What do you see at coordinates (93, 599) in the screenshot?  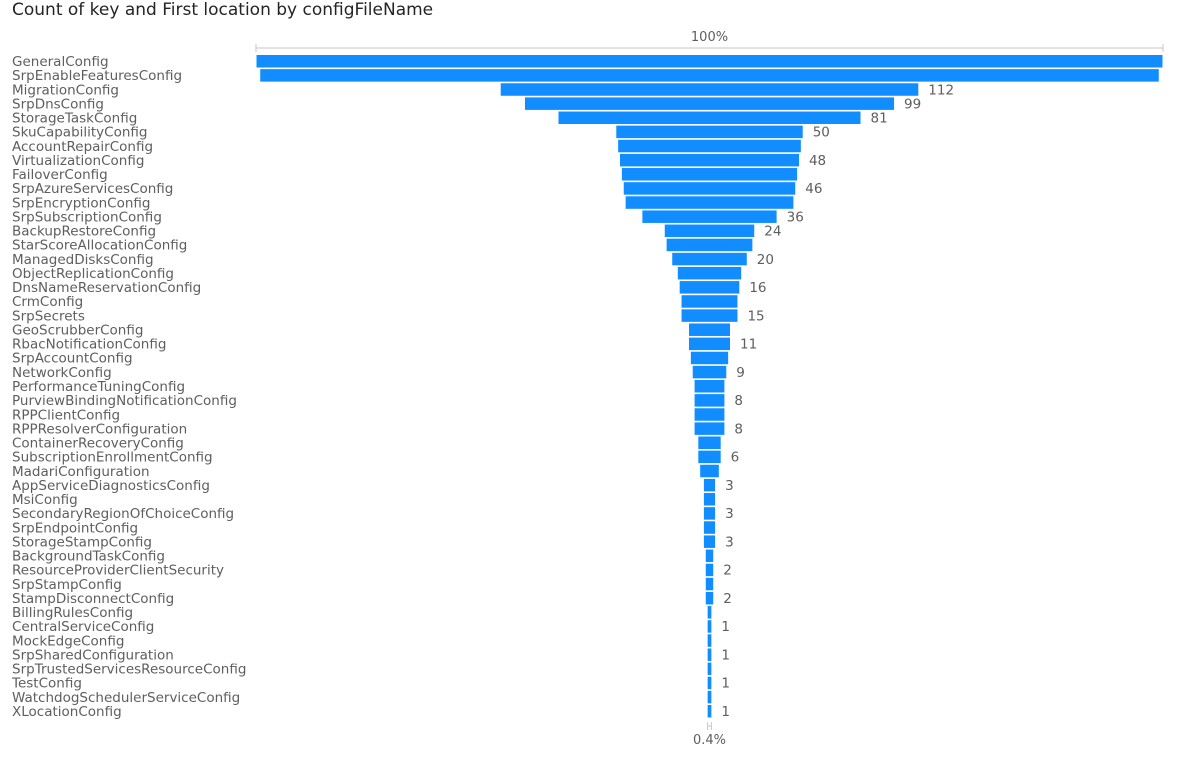 I see `category-label: StampDisconnectConfig` at bounding box center [93, 599].